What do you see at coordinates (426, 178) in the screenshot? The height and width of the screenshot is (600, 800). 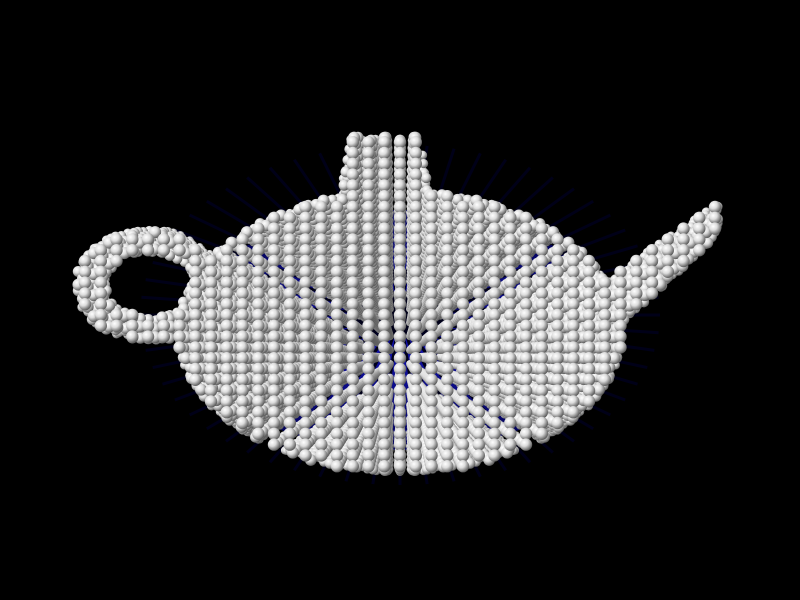 I see `voxel-sphere` at bounding box center [426, 178].